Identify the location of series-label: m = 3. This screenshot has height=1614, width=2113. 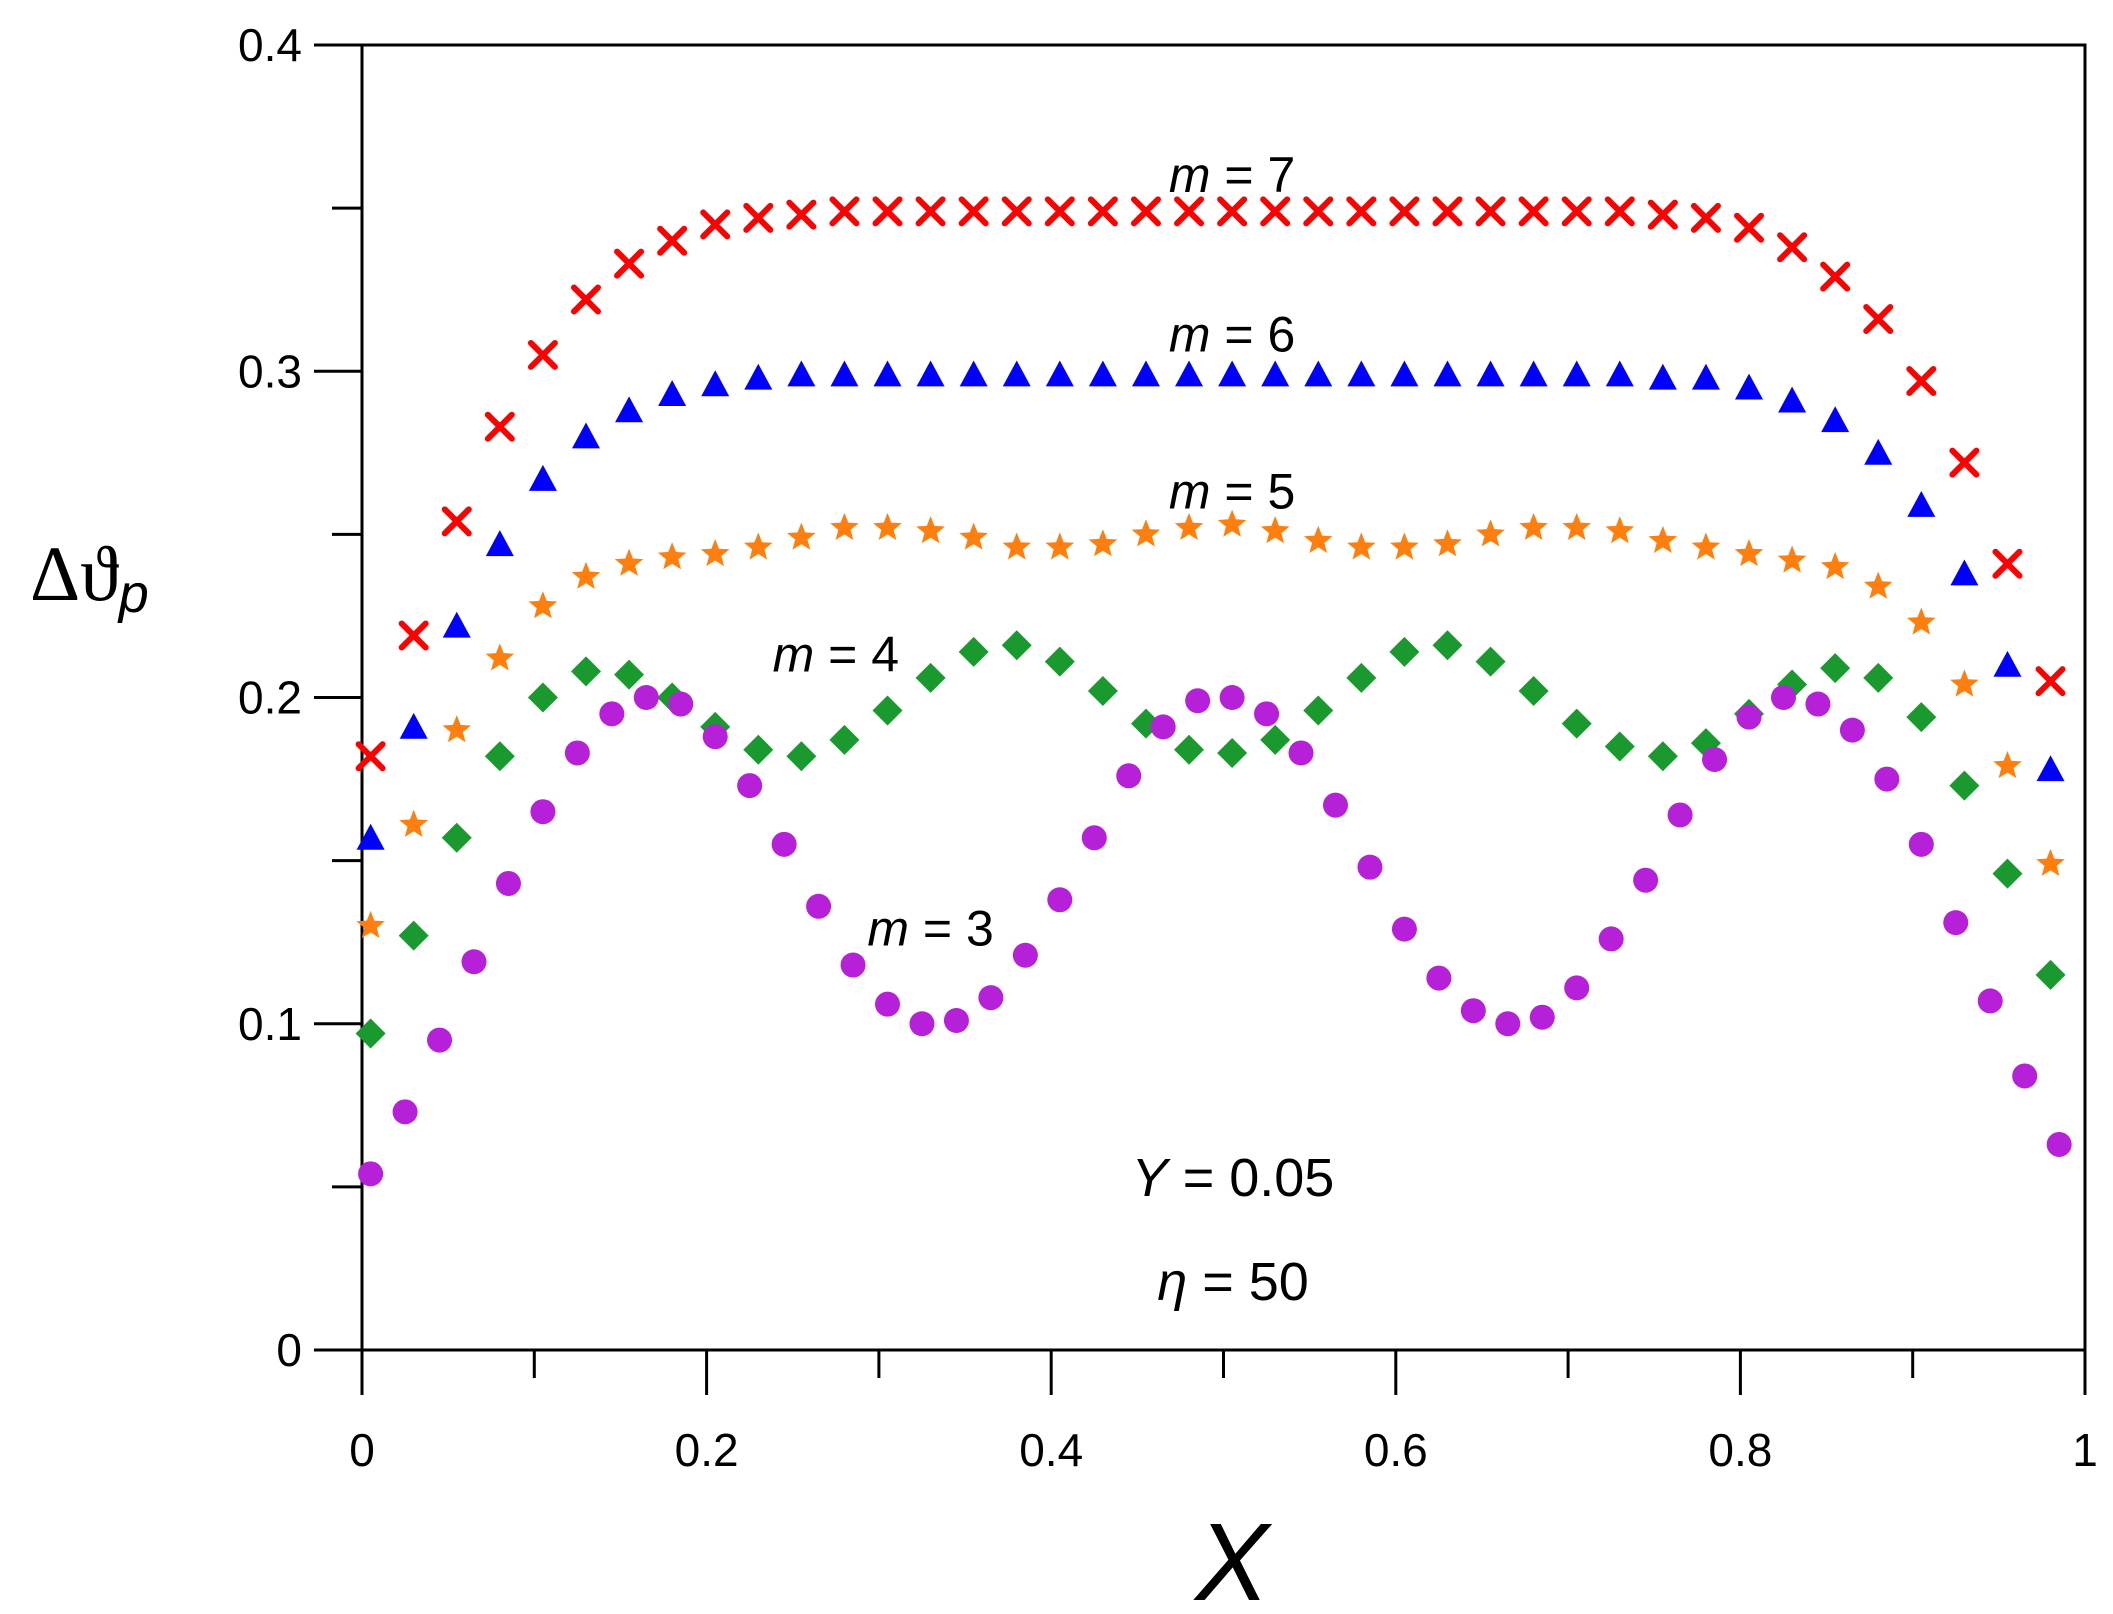
(930, 928).